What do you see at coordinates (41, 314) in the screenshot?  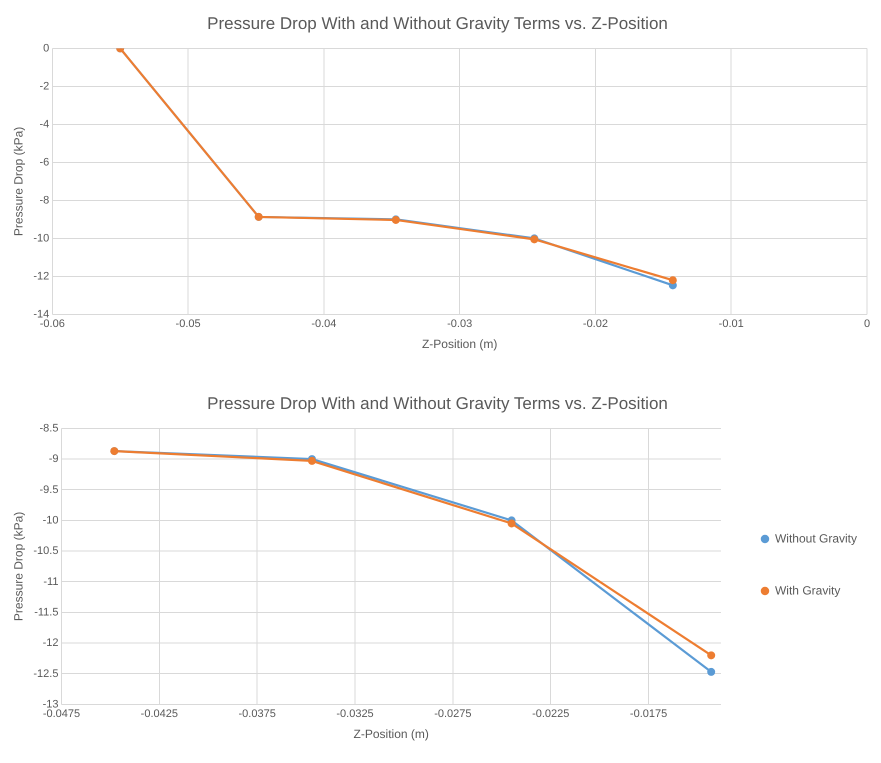 I see `y-tick-label: -14` at bounding box center [41, 314].